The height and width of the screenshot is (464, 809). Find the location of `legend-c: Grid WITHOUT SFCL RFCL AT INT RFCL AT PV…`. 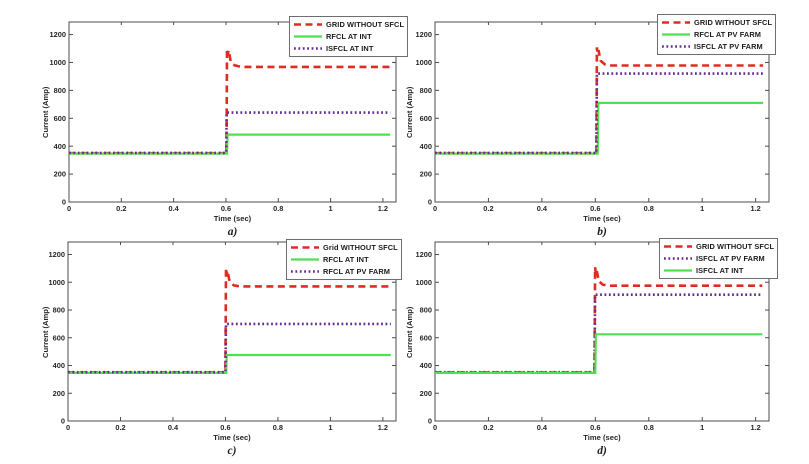

legend-c: Grid WITHOUT SFCL RFCL AT INT RFCL AT PV… is located at coordinates (344, 259).